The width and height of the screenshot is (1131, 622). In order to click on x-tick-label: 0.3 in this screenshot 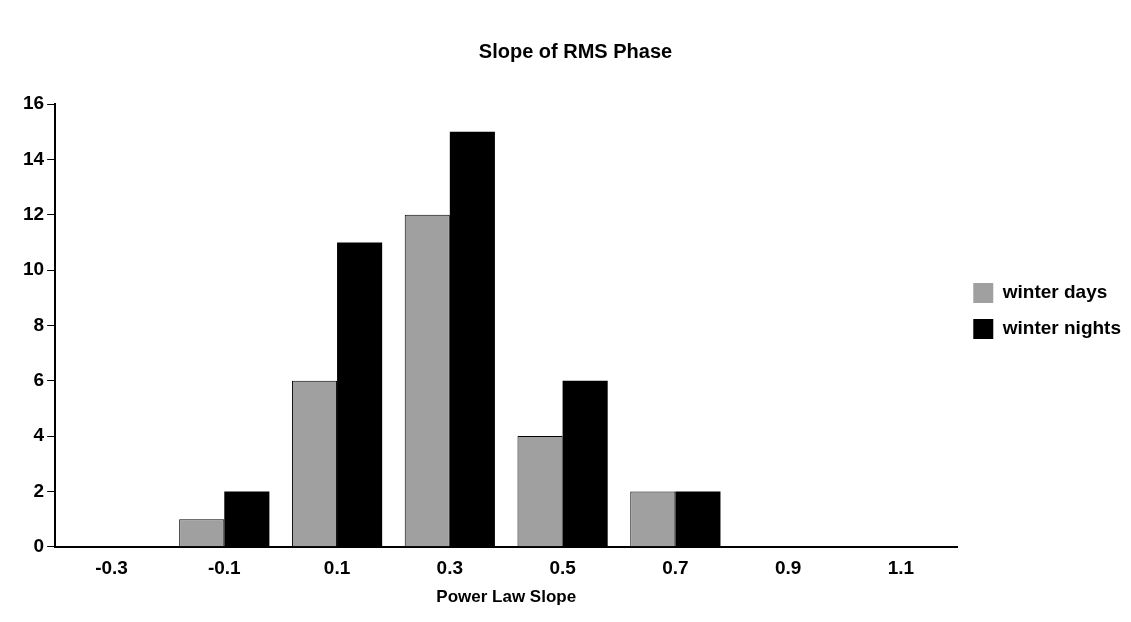, I will do `click(450, 568)`.